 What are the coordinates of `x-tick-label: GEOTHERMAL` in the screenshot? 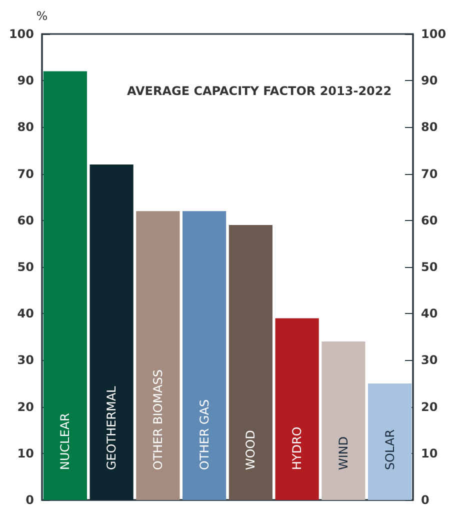 It's located at (111, 428).